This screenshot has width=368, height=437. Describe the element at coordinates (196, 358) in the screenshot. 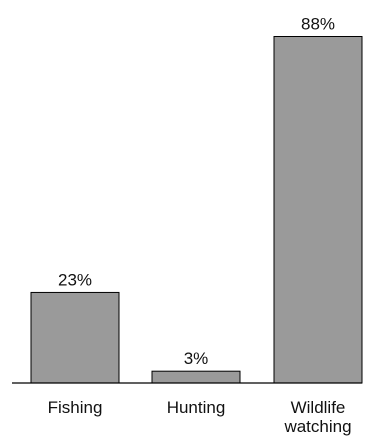

I see `data-label: 3%` at that location.